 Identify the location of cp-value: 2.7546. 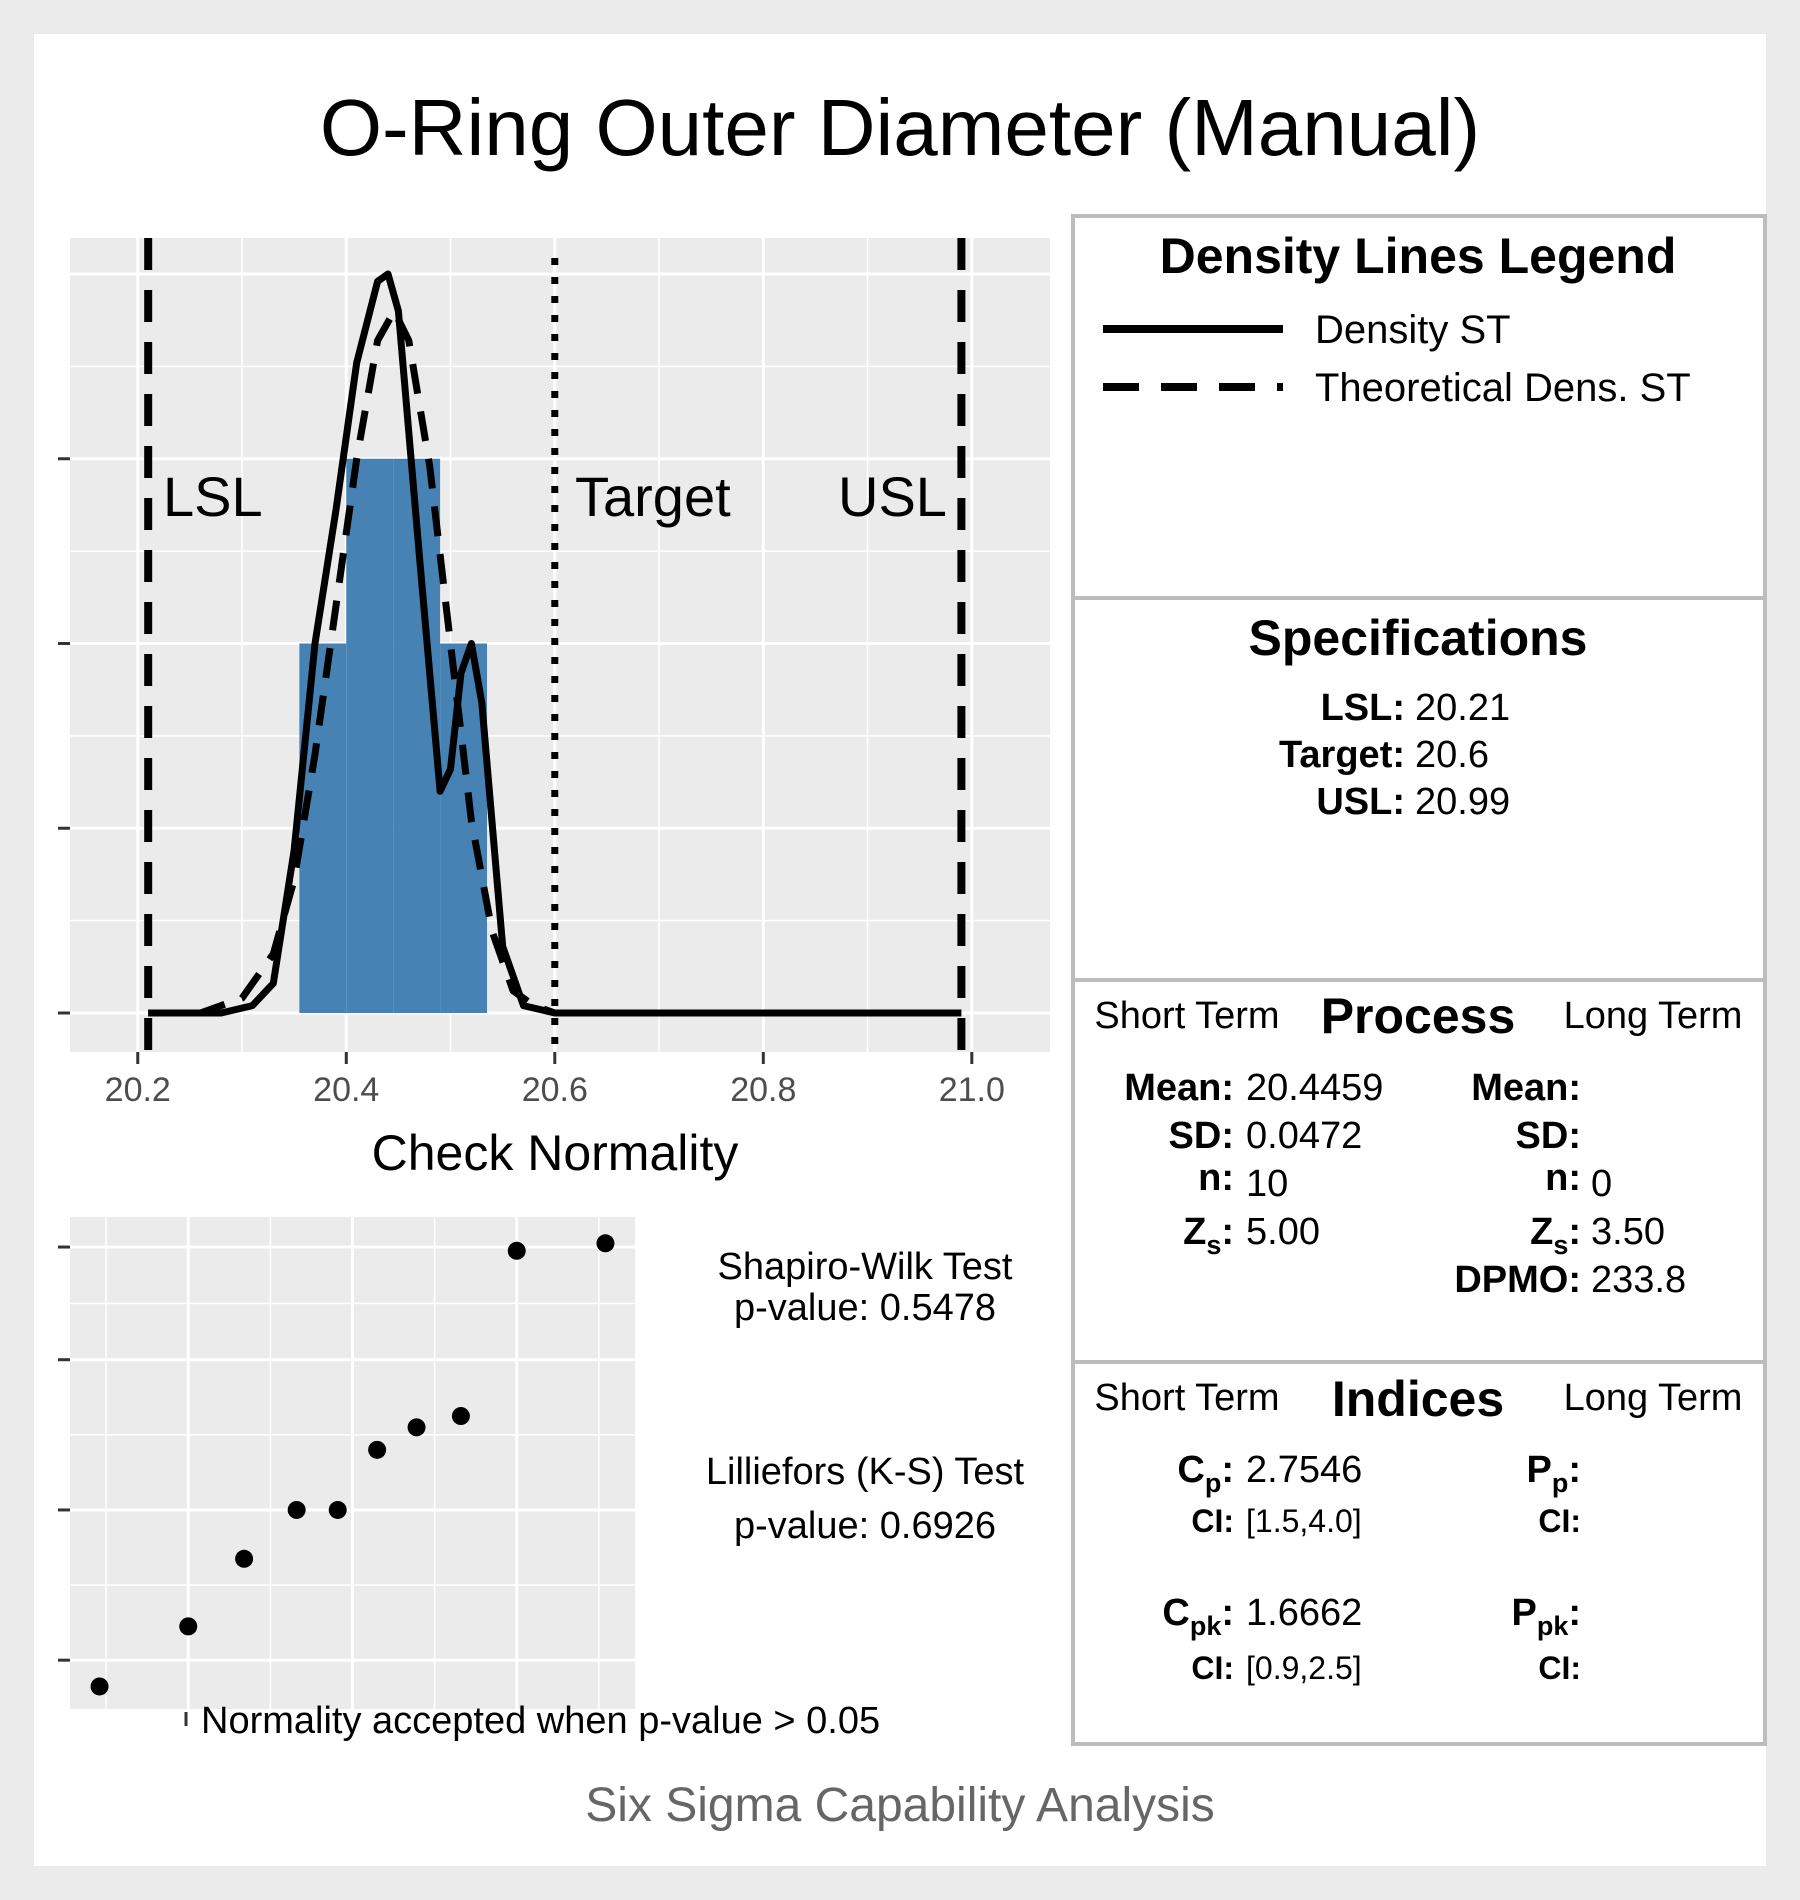
(1304, 1470).